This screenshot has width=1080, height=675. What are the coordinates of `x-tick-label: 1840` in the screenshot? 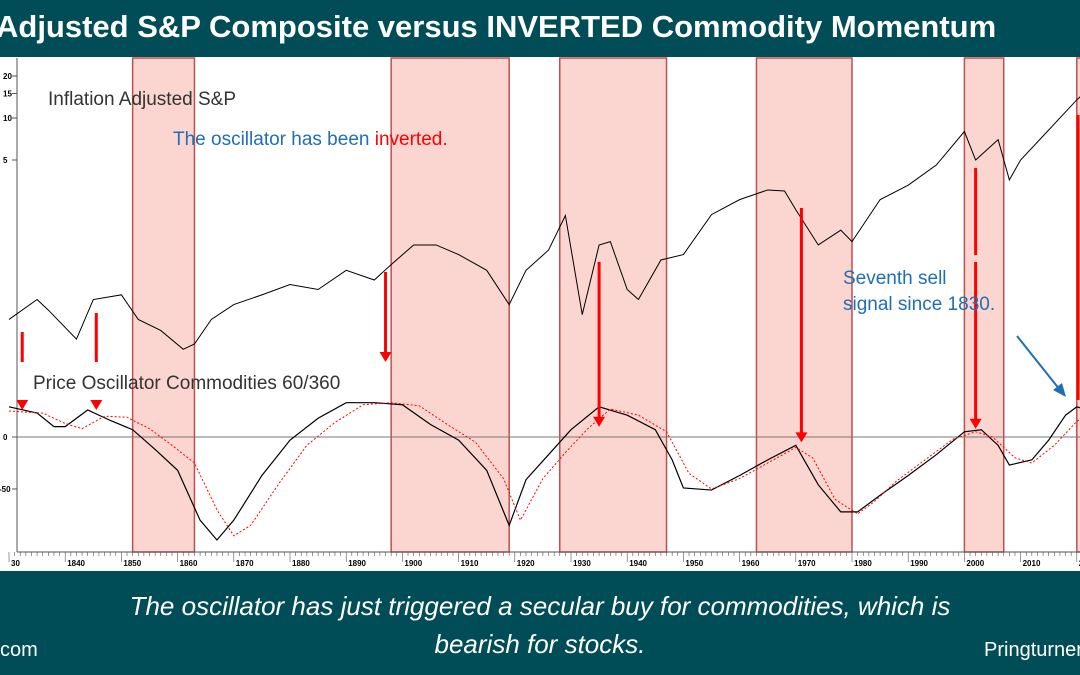 It's located at (76, 563).